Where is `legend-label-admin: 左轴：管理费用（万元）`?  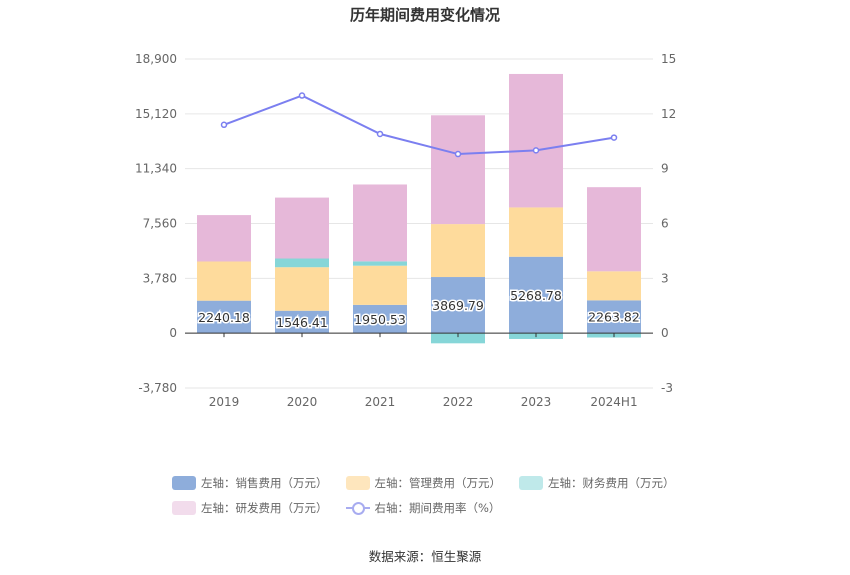 legend-label-admin: 左轴：管理费用（万元） is located at coordinates (438, 482).